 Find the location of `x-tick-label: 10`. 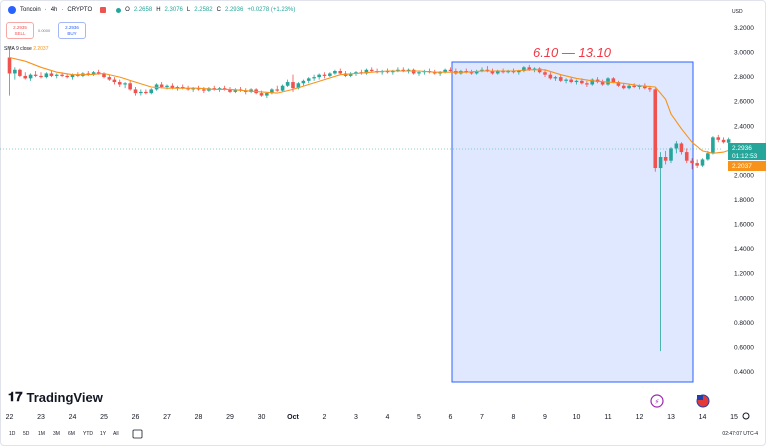

x-tick-label: 10 is located at coordinates (577, 417).